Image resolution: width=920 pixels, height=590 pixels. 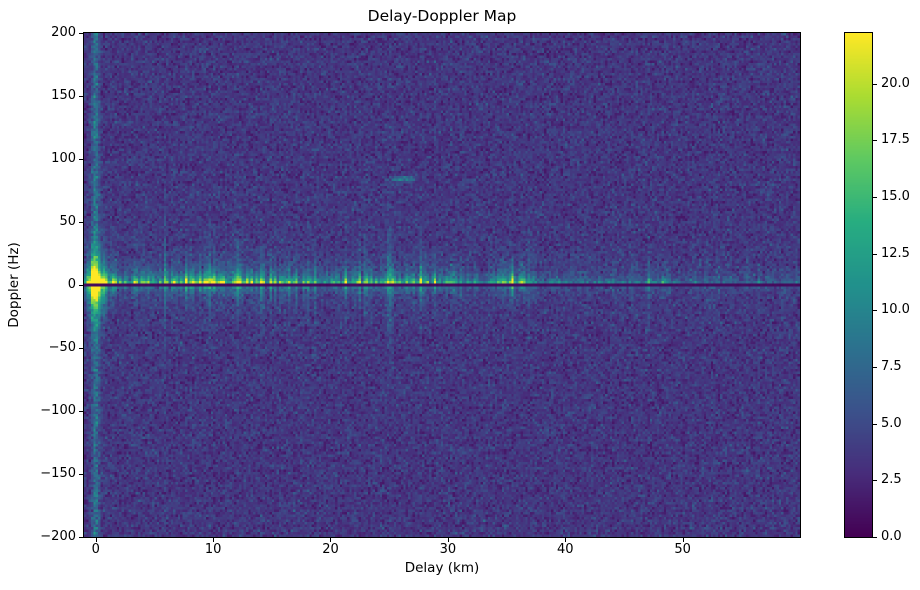 I want to click on colorbar, so click(x=858, y=285).